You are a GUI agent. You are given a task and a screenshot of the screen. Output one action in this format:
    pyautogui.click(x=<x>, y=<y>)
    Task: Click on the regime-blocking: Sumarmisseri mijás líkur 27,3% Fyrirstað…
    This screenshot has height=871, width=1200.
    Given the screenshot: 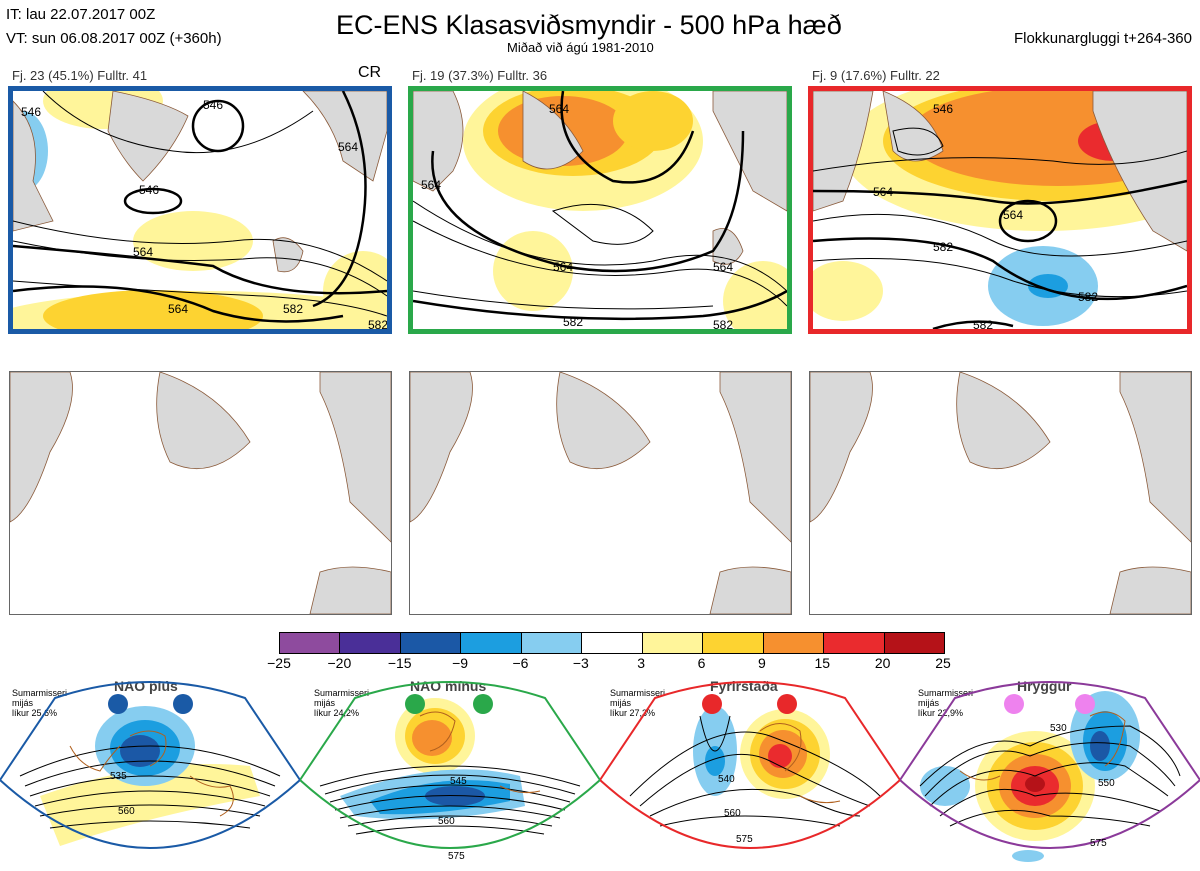 What is the action you would take?
    pyautogui.click(x=750, y=773)
    